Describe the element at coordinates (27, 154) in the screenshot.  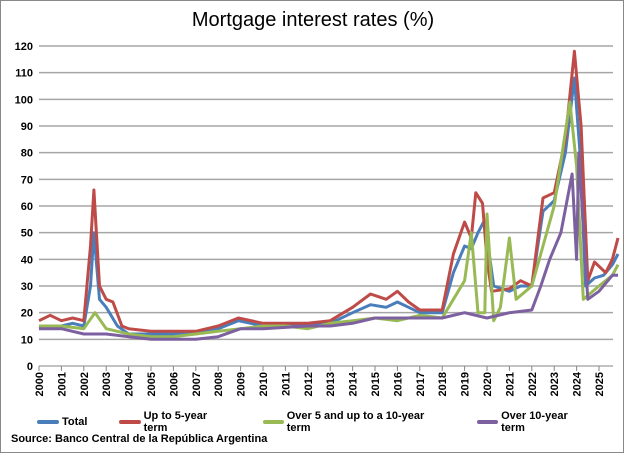
I see `y-tick-label: 80` at that location.